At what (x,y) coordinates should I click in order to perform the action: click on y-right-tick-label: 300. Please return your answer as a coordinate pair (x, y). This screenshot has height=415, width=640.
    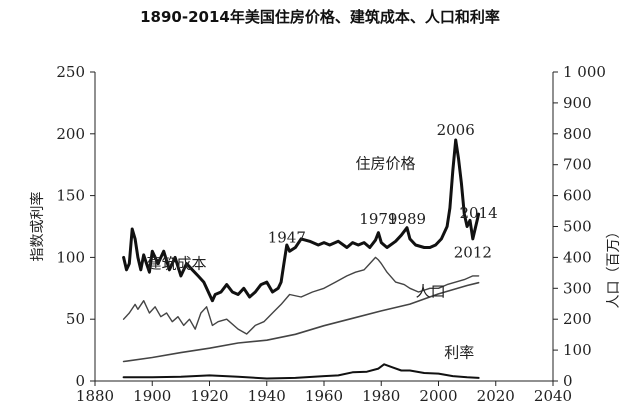
    Looking at the image, I should click on (577, 288).